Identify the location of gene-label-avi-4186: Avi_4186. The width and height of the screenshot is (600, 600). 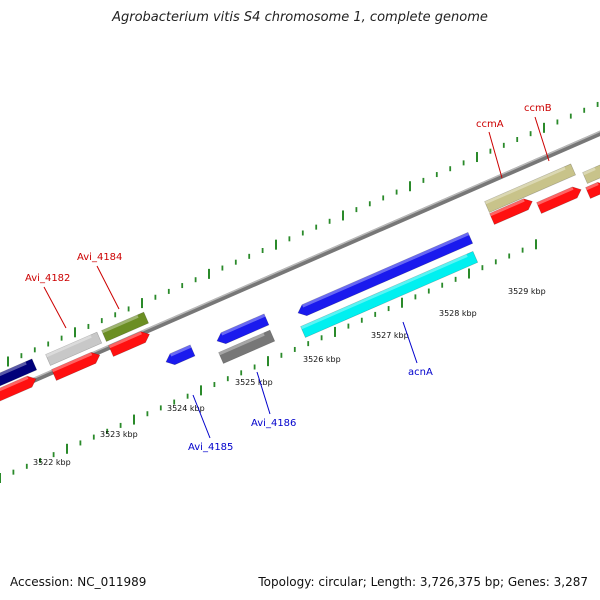
(273, 423).